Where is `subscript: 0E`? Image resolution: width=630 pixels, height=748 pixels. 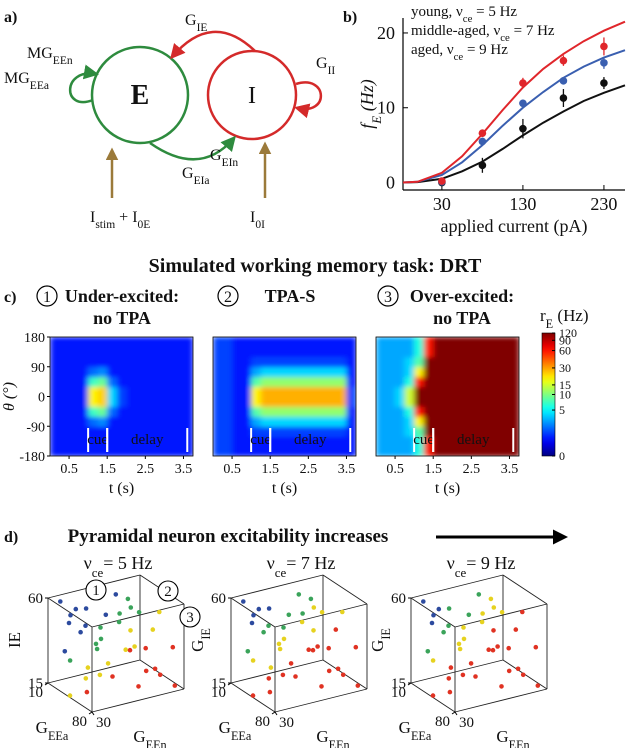 subscript: 0E is located at coordinates (144, 225).